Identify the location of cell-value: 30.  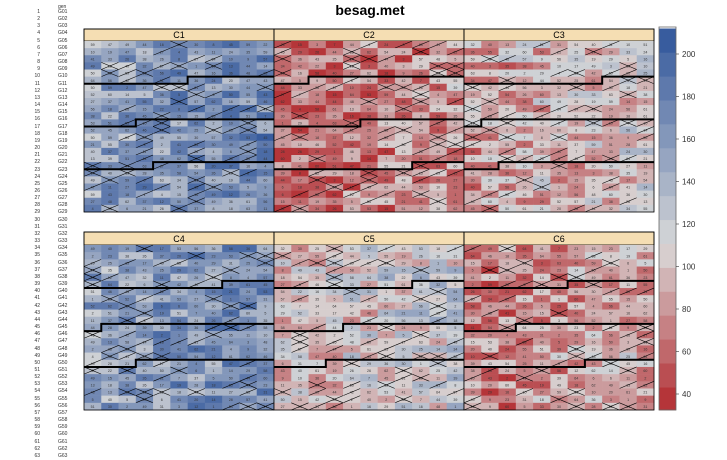
(490, 181).